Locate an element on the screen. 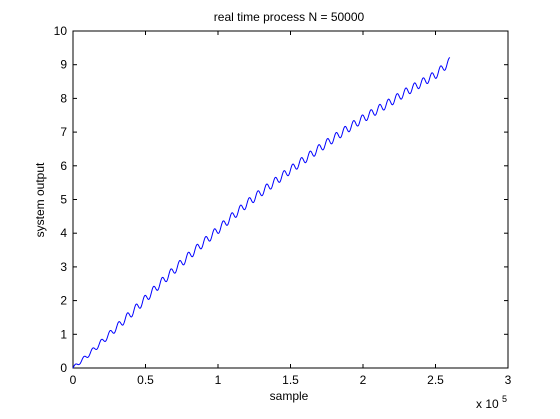 The height and width of the screenshot is (419, 560). x-tick-label: 3 is located at coordinates (508, 380).